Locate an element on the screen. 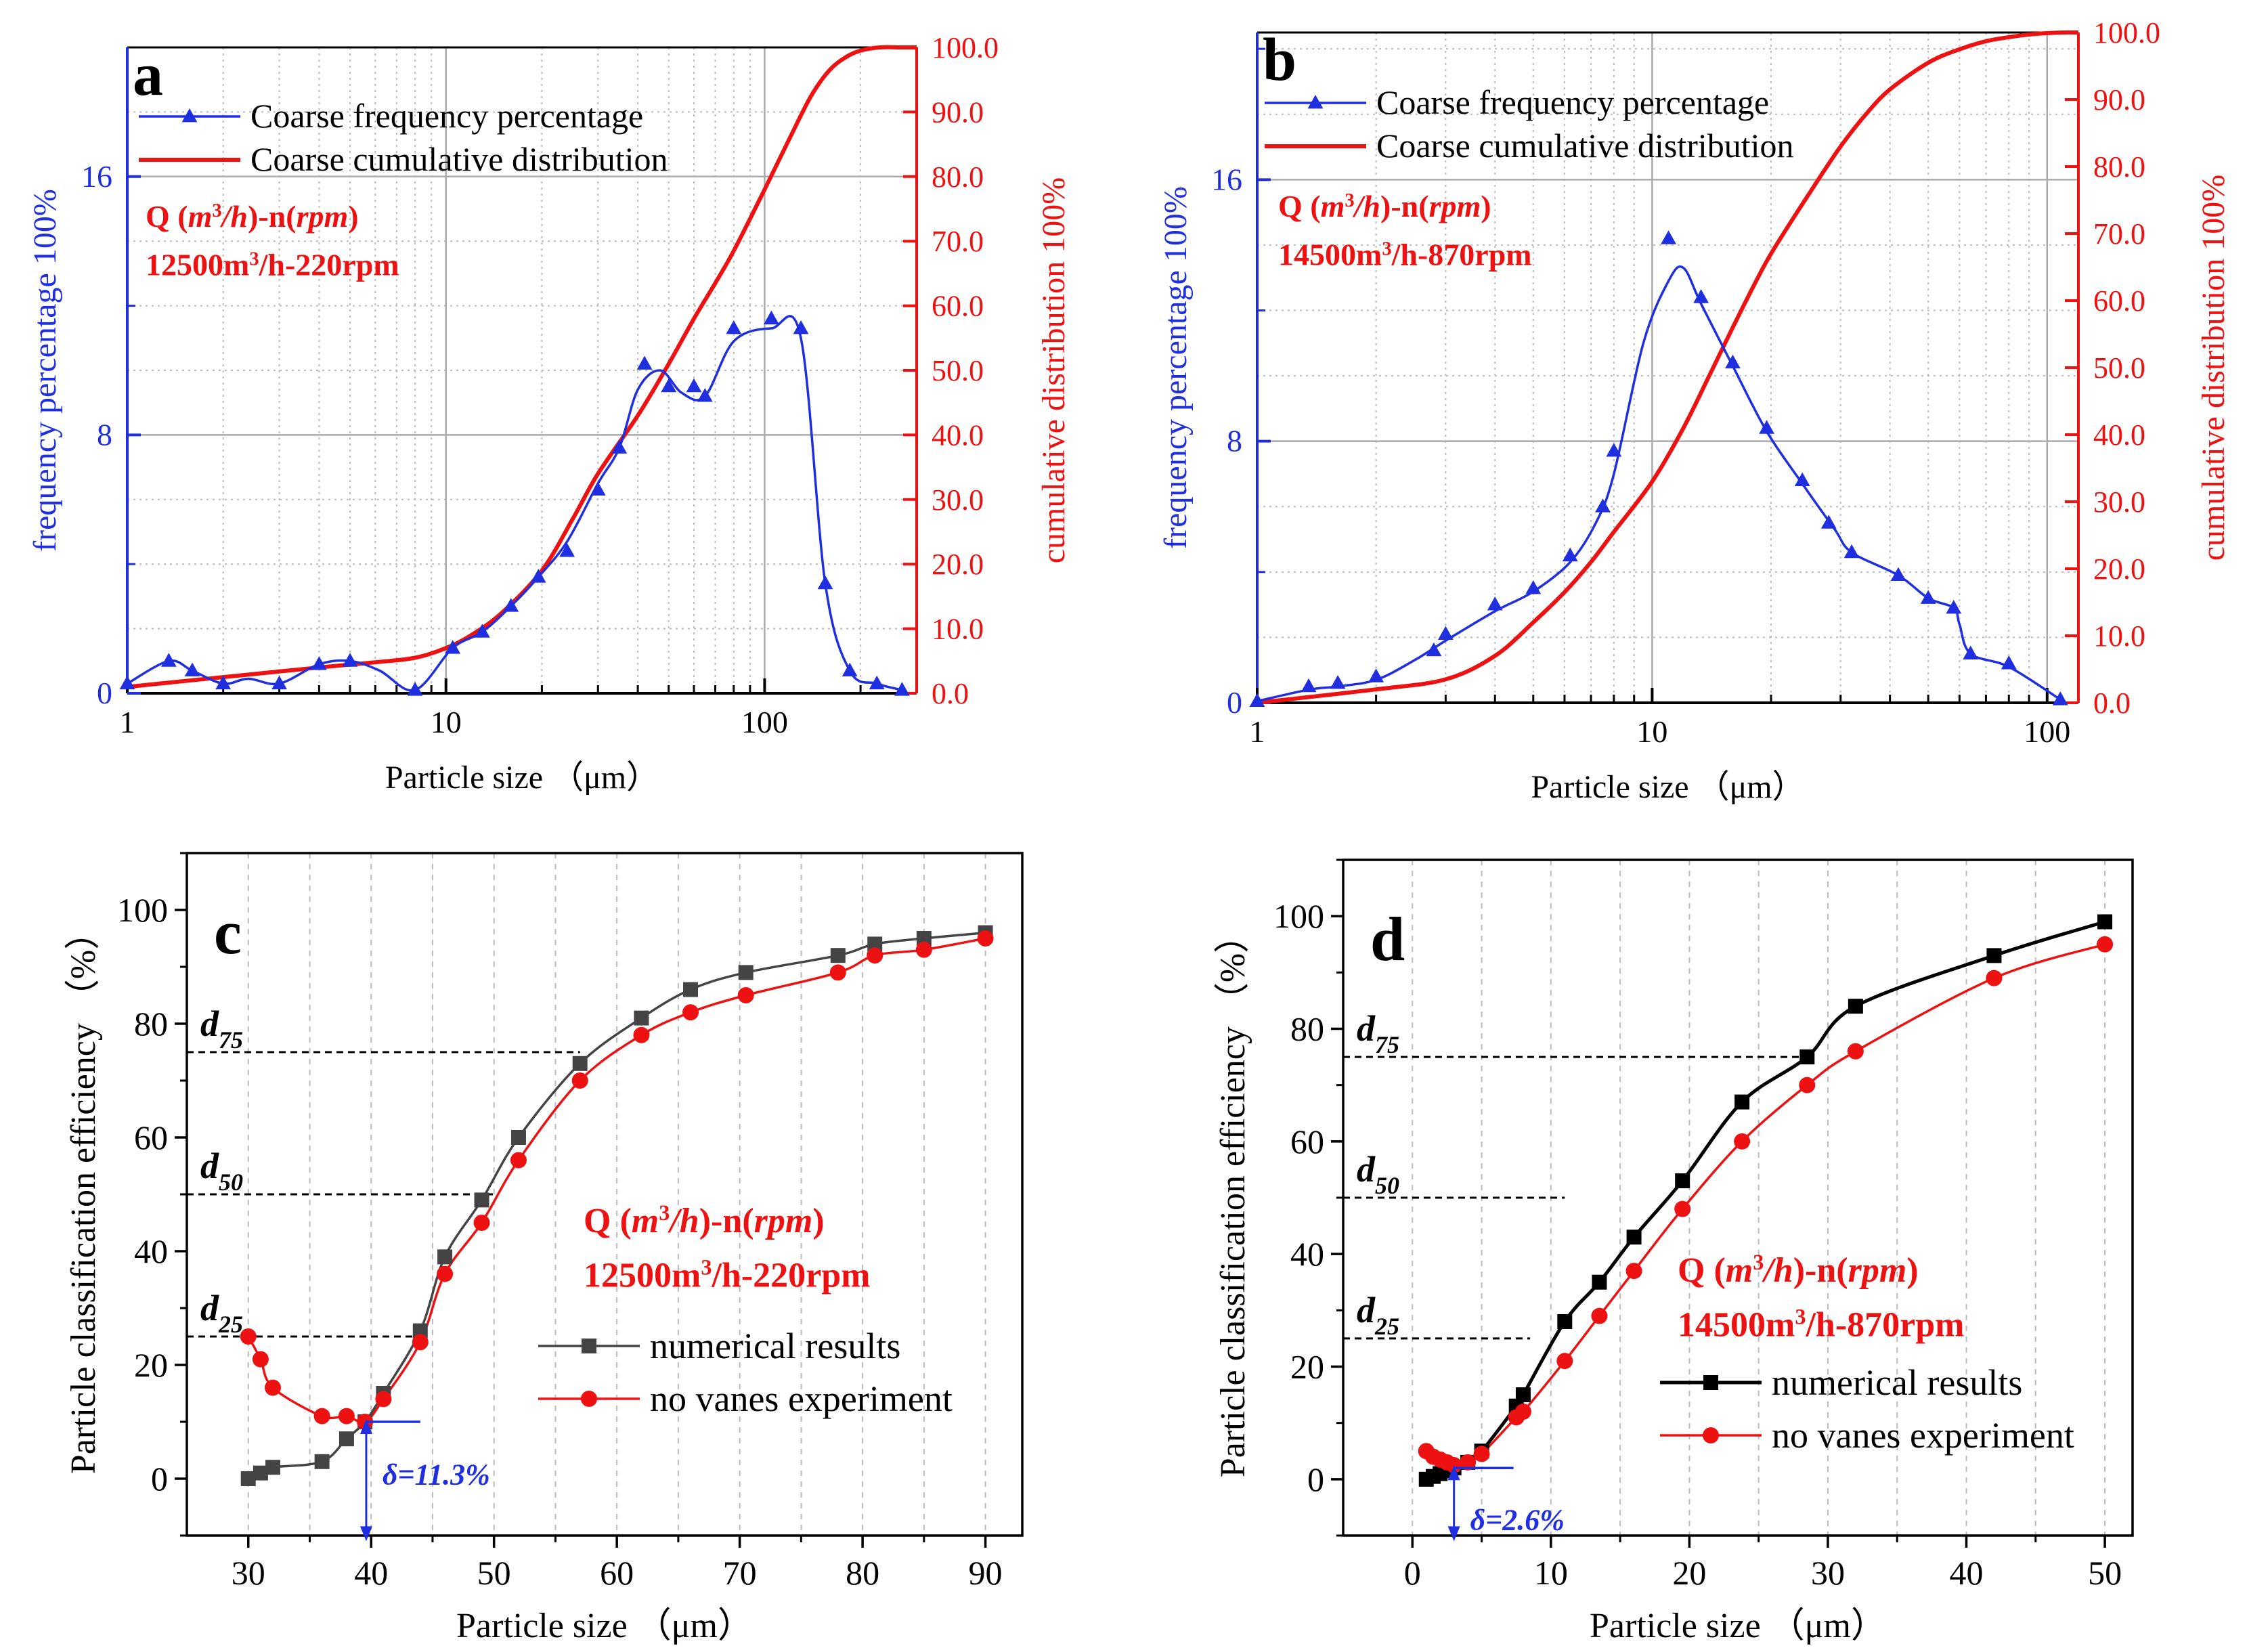 Image resolution: width=2249 pixels, height=1652 pixels. series-line-frequency is located at coordinates (1659, 484).